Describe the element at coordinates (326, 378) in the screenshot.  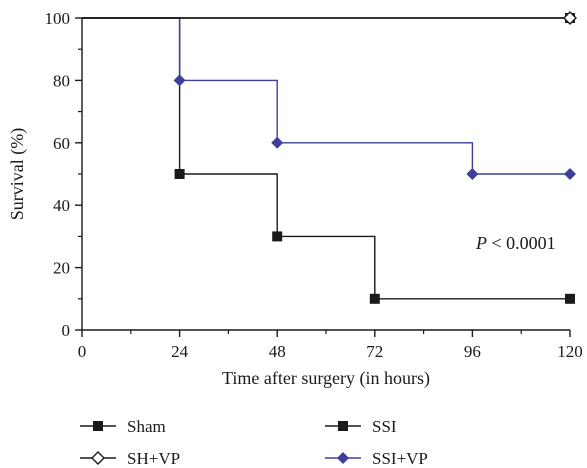
I see `x-axis-title: Time after surgery (in hours)` at that location.